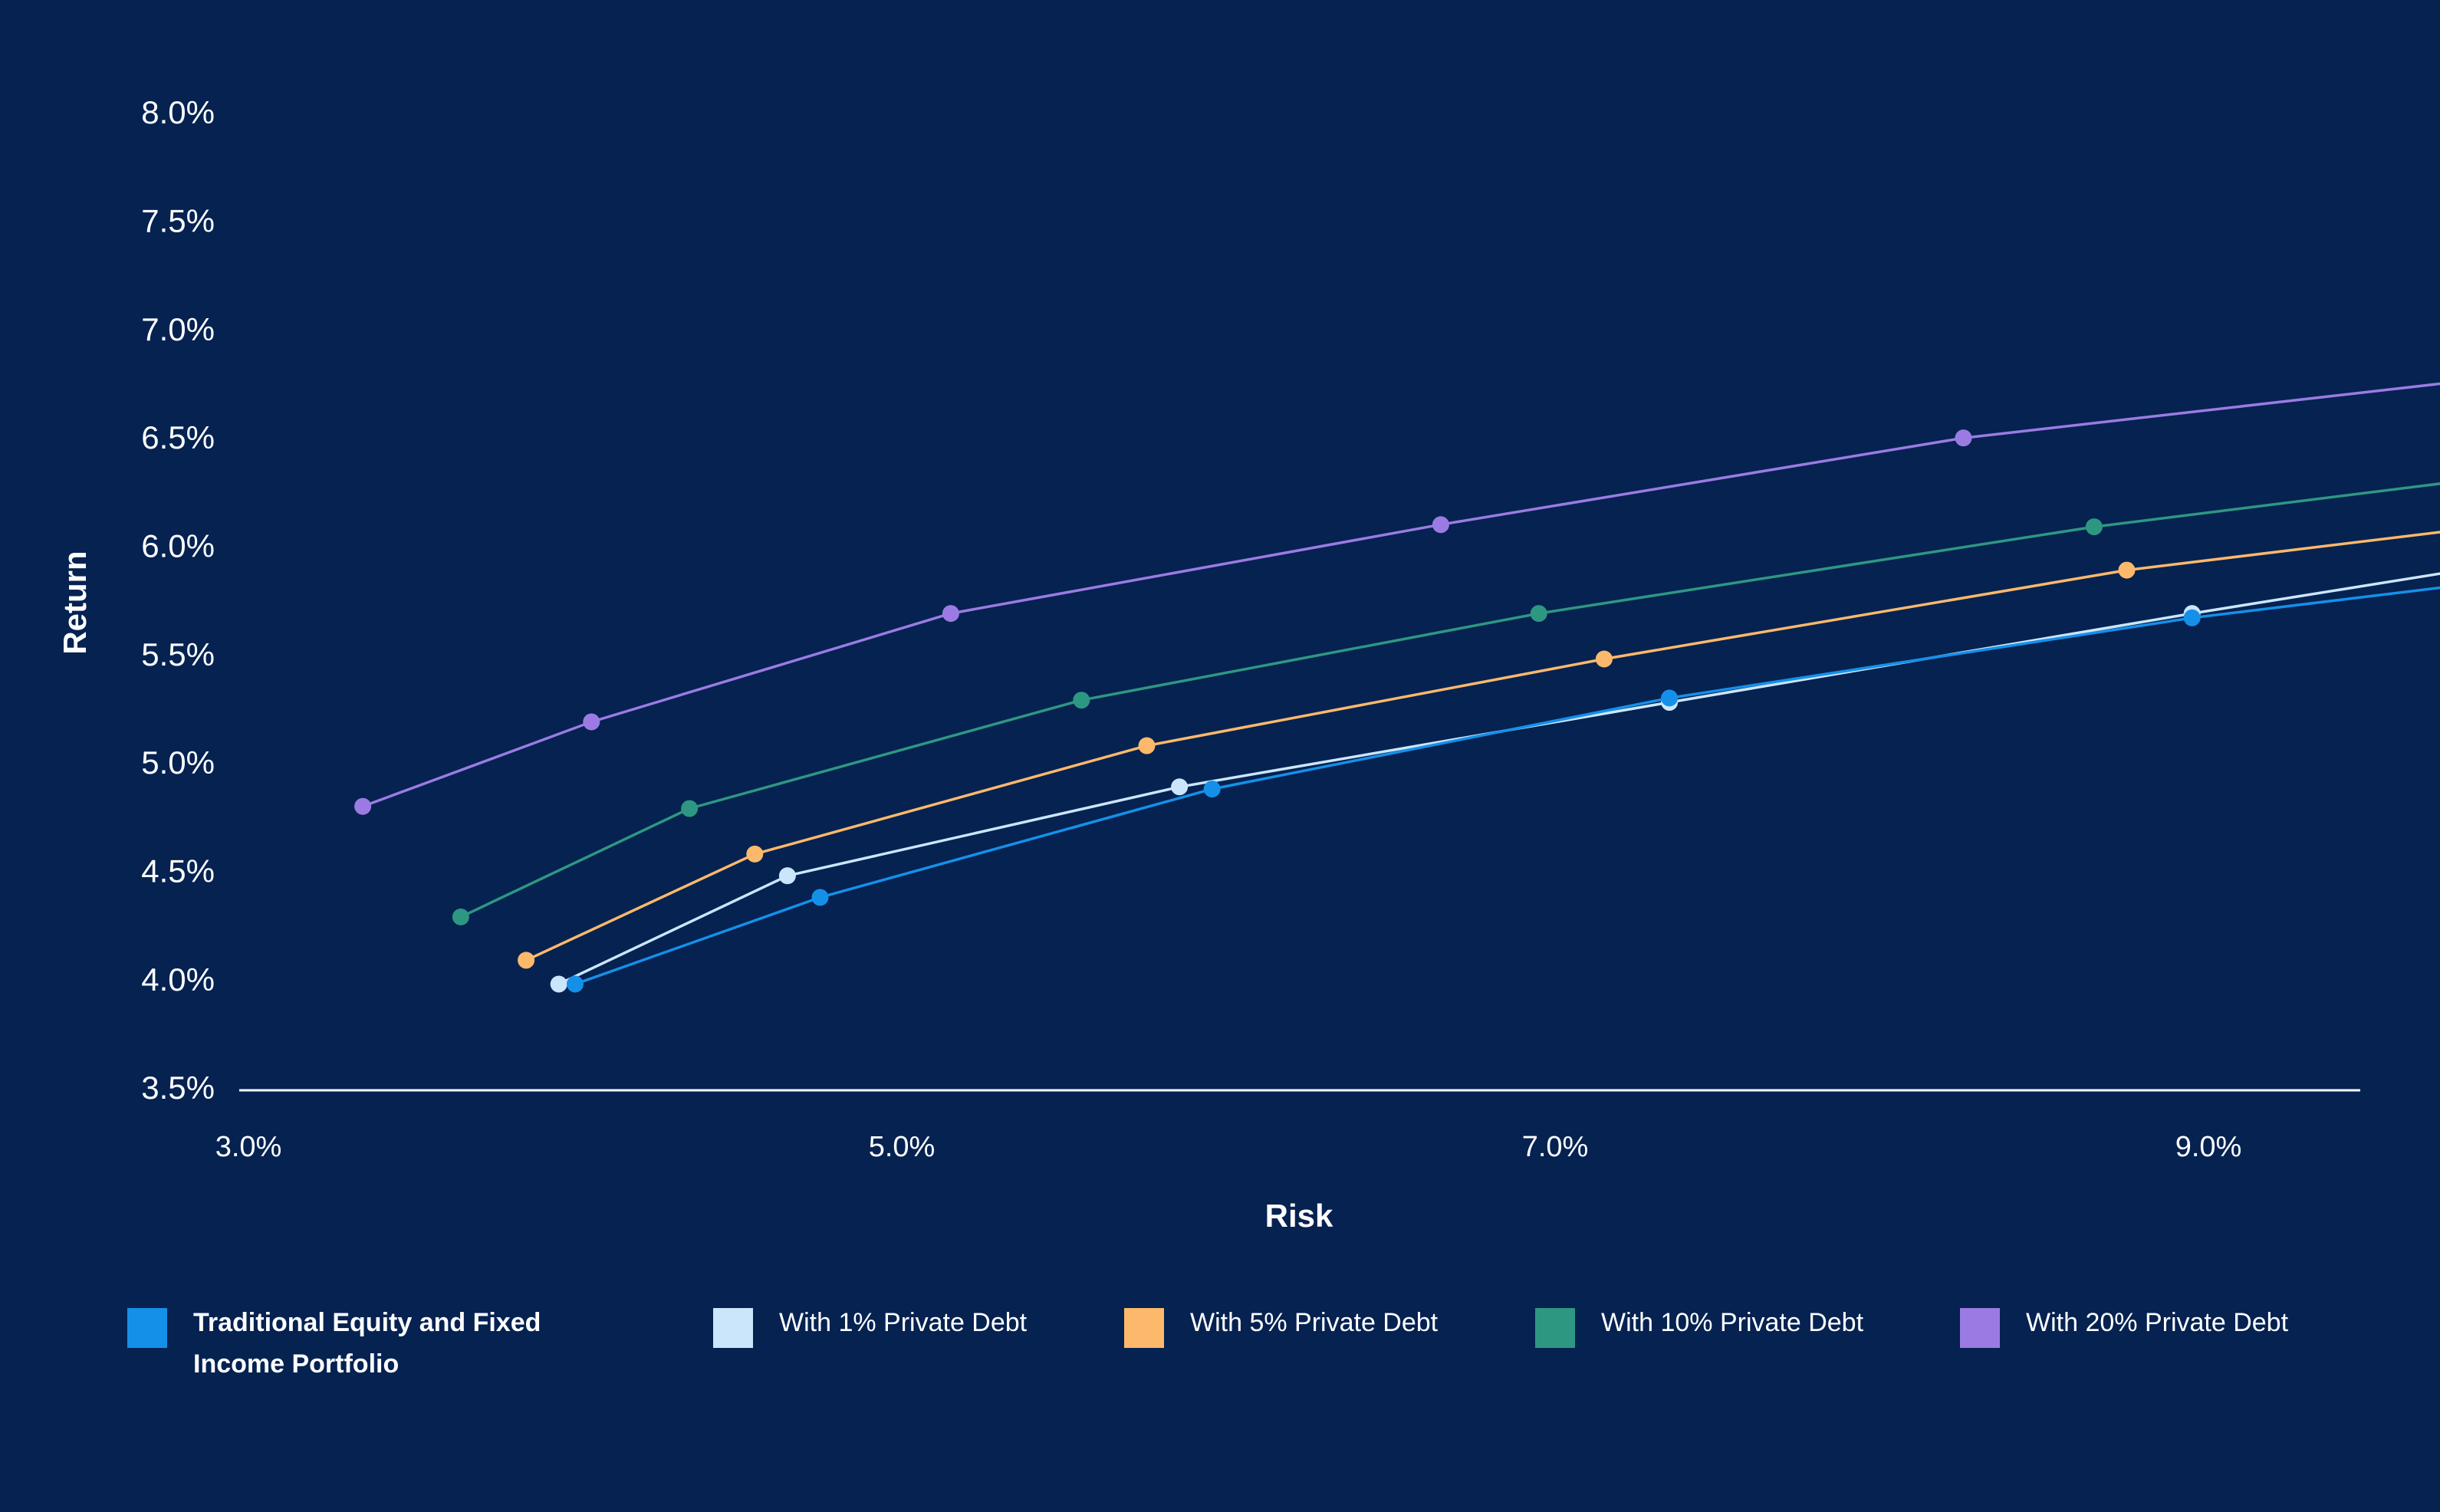 The width and height of the screenshot is (2440, 1512). Describe the element at coordinates (1555, 1328) in the screenshot. I see `legend-swatch-10pct` at that location.